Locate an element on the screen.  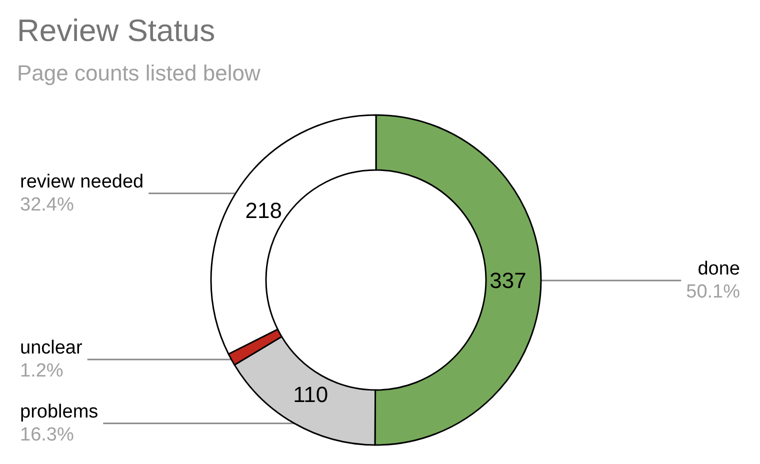
text: 337 is located at coordinates (508, 280).